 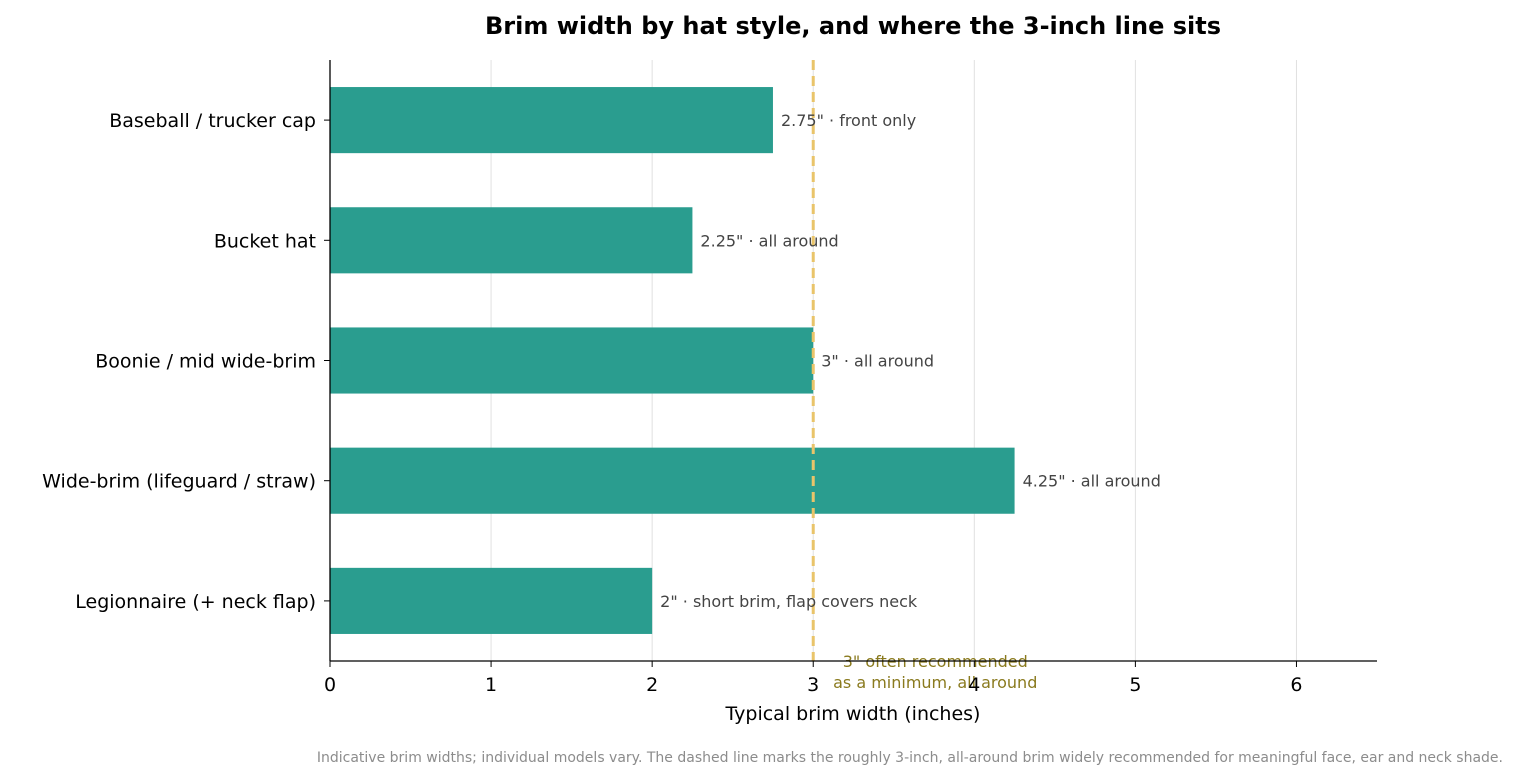 What do you see at coordinates (789, 601) in the screenshot?
I see `data-label-4: 2" · short brim, flap covers neck` at bounding box center [789, 601].